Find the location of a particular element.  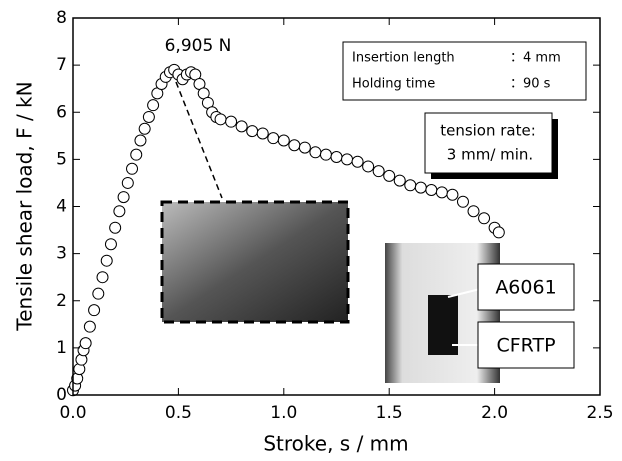

x-tick-label: 1.0 is located at coordinates (283, 413).